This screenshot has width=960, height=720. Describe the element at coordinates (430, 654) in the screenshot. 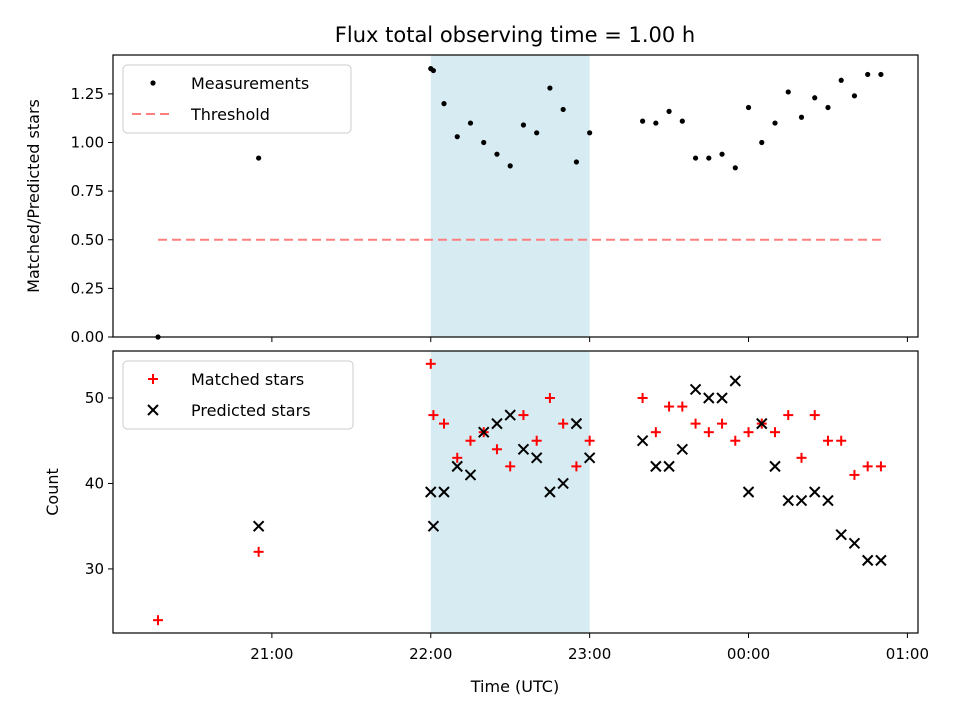

I see `x-tick-label: 22:00` at that location.